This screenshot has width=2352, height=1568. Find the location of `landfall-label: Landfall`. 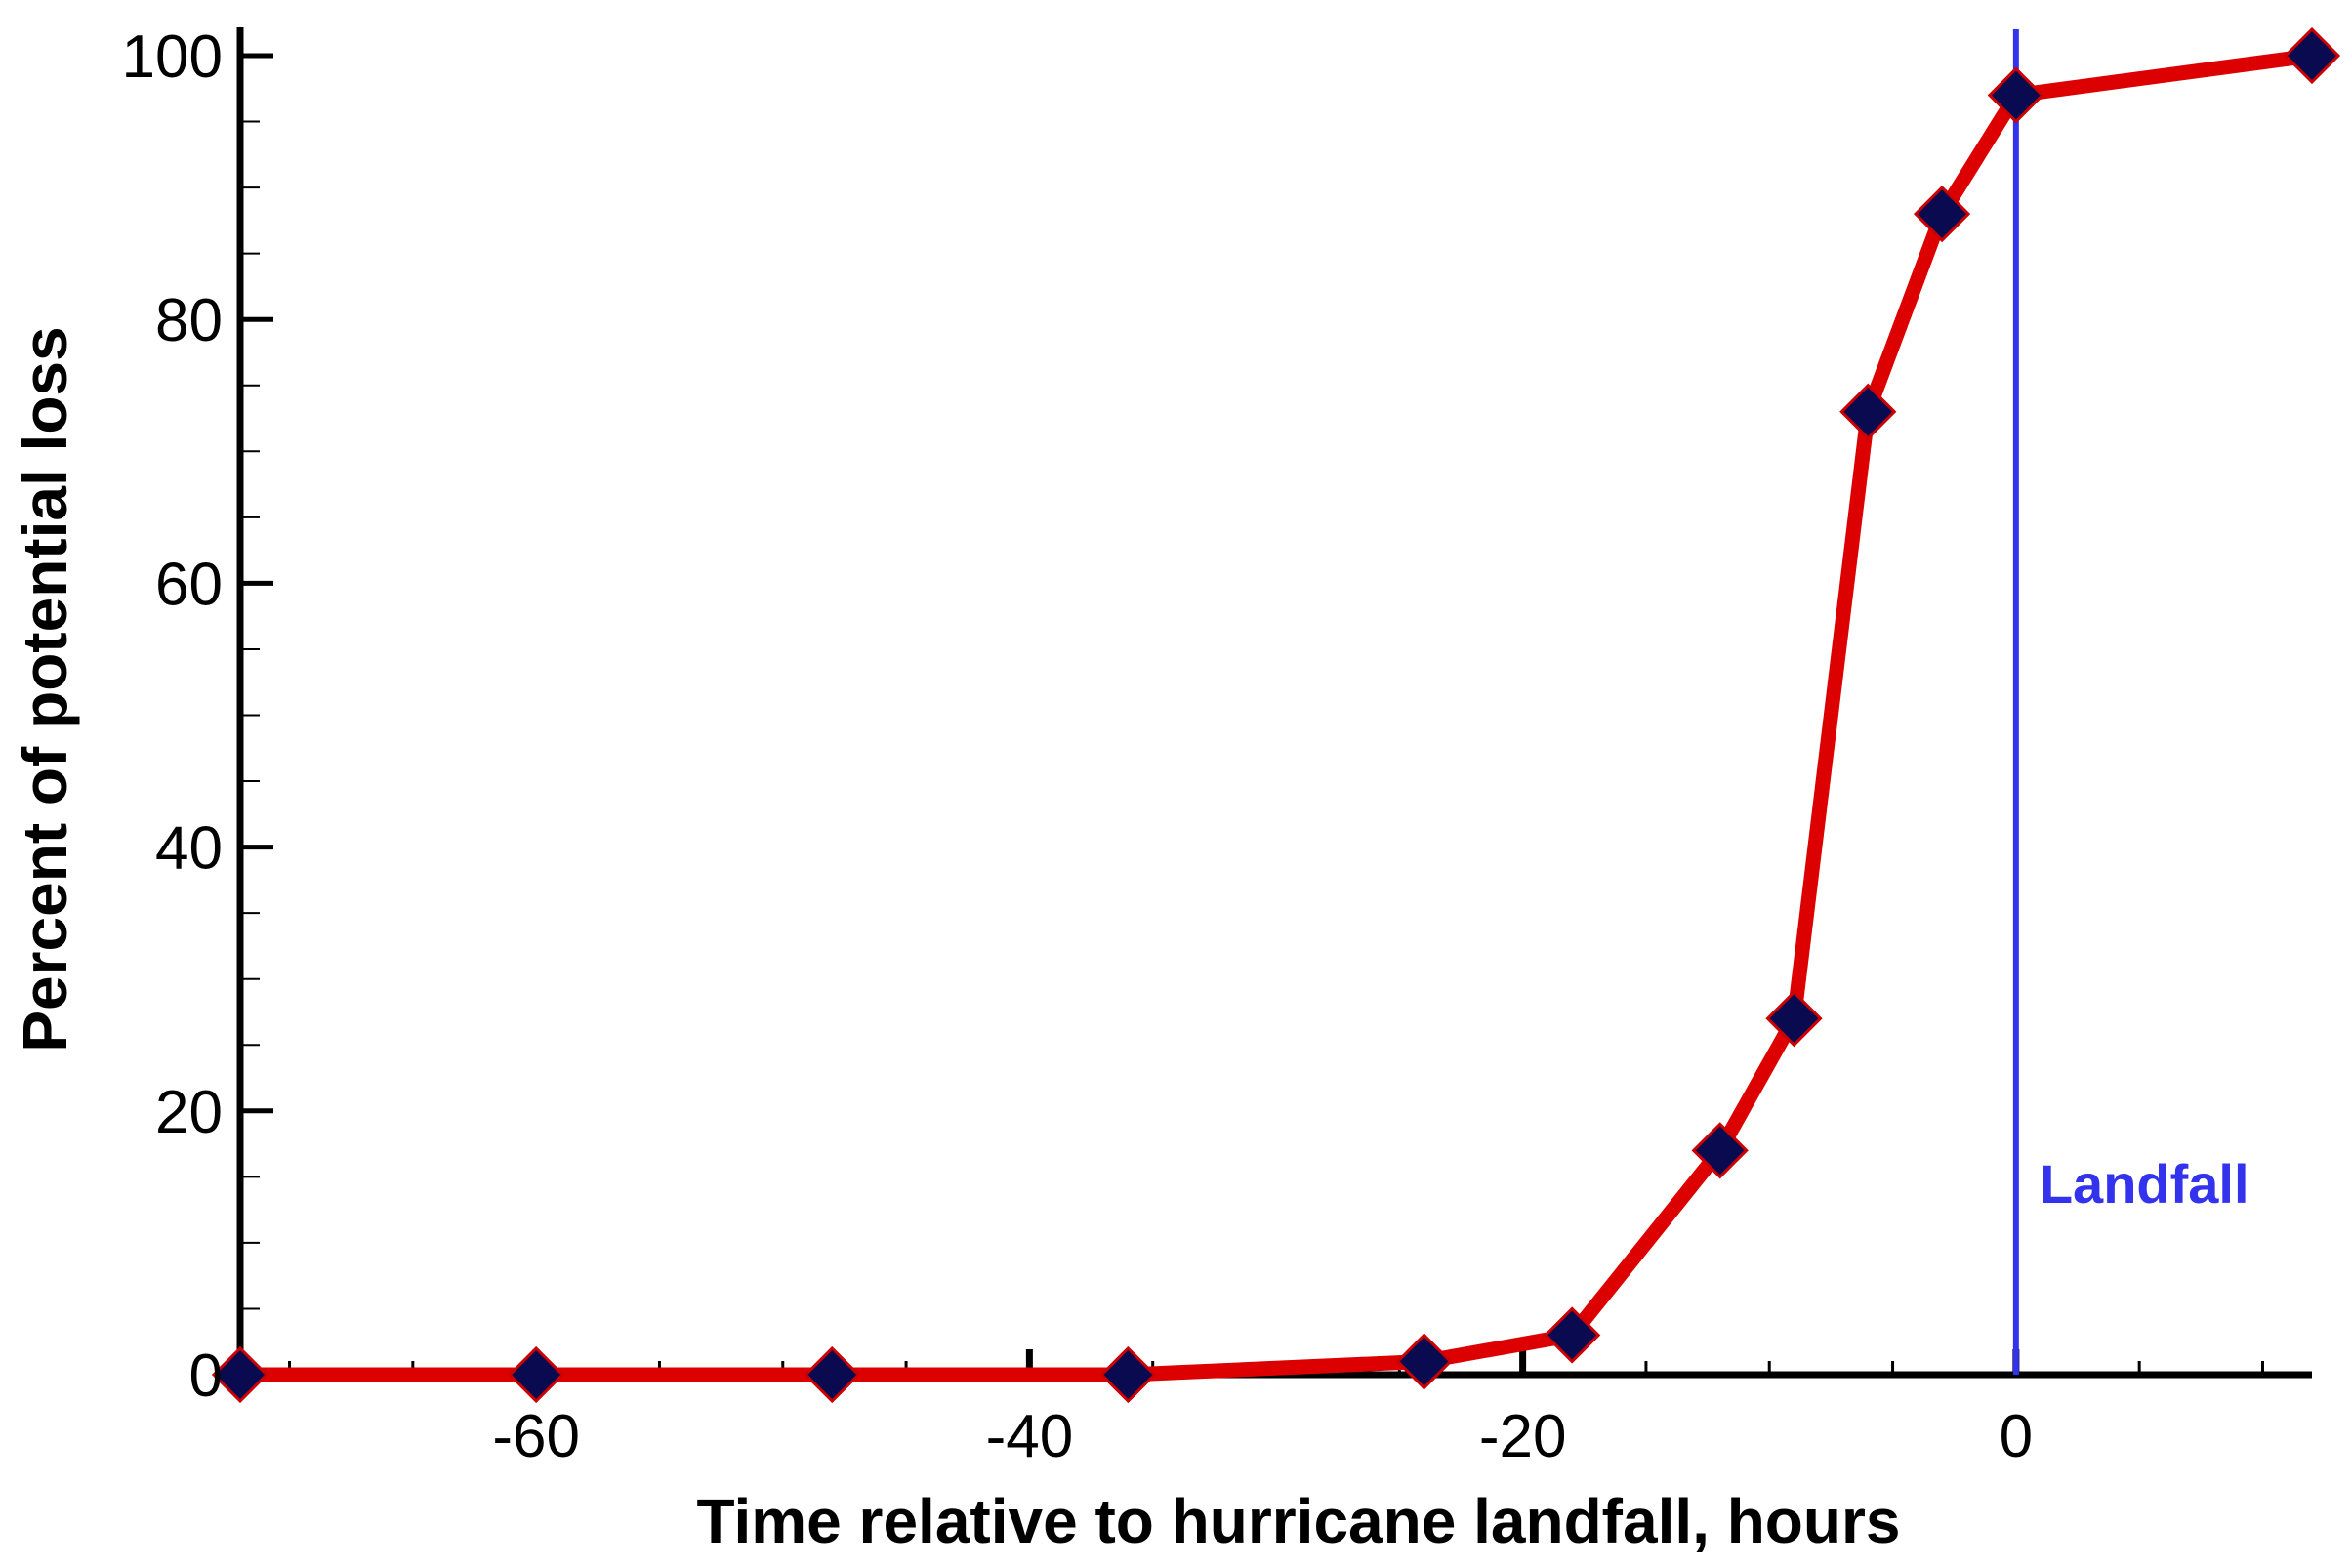

landfall-label: Landfall is located at coordinates (2144, 1184).